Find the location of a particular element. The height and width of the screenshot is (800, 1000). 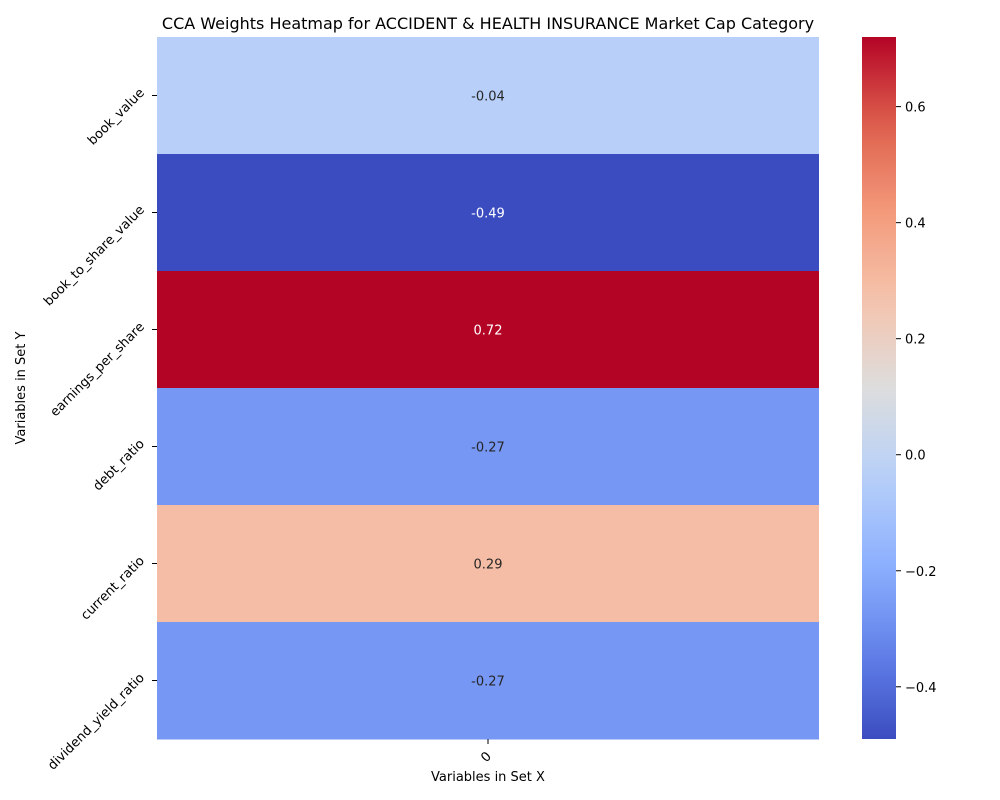

y-tick-label: current_ratio is located at coordinates (113, 589).